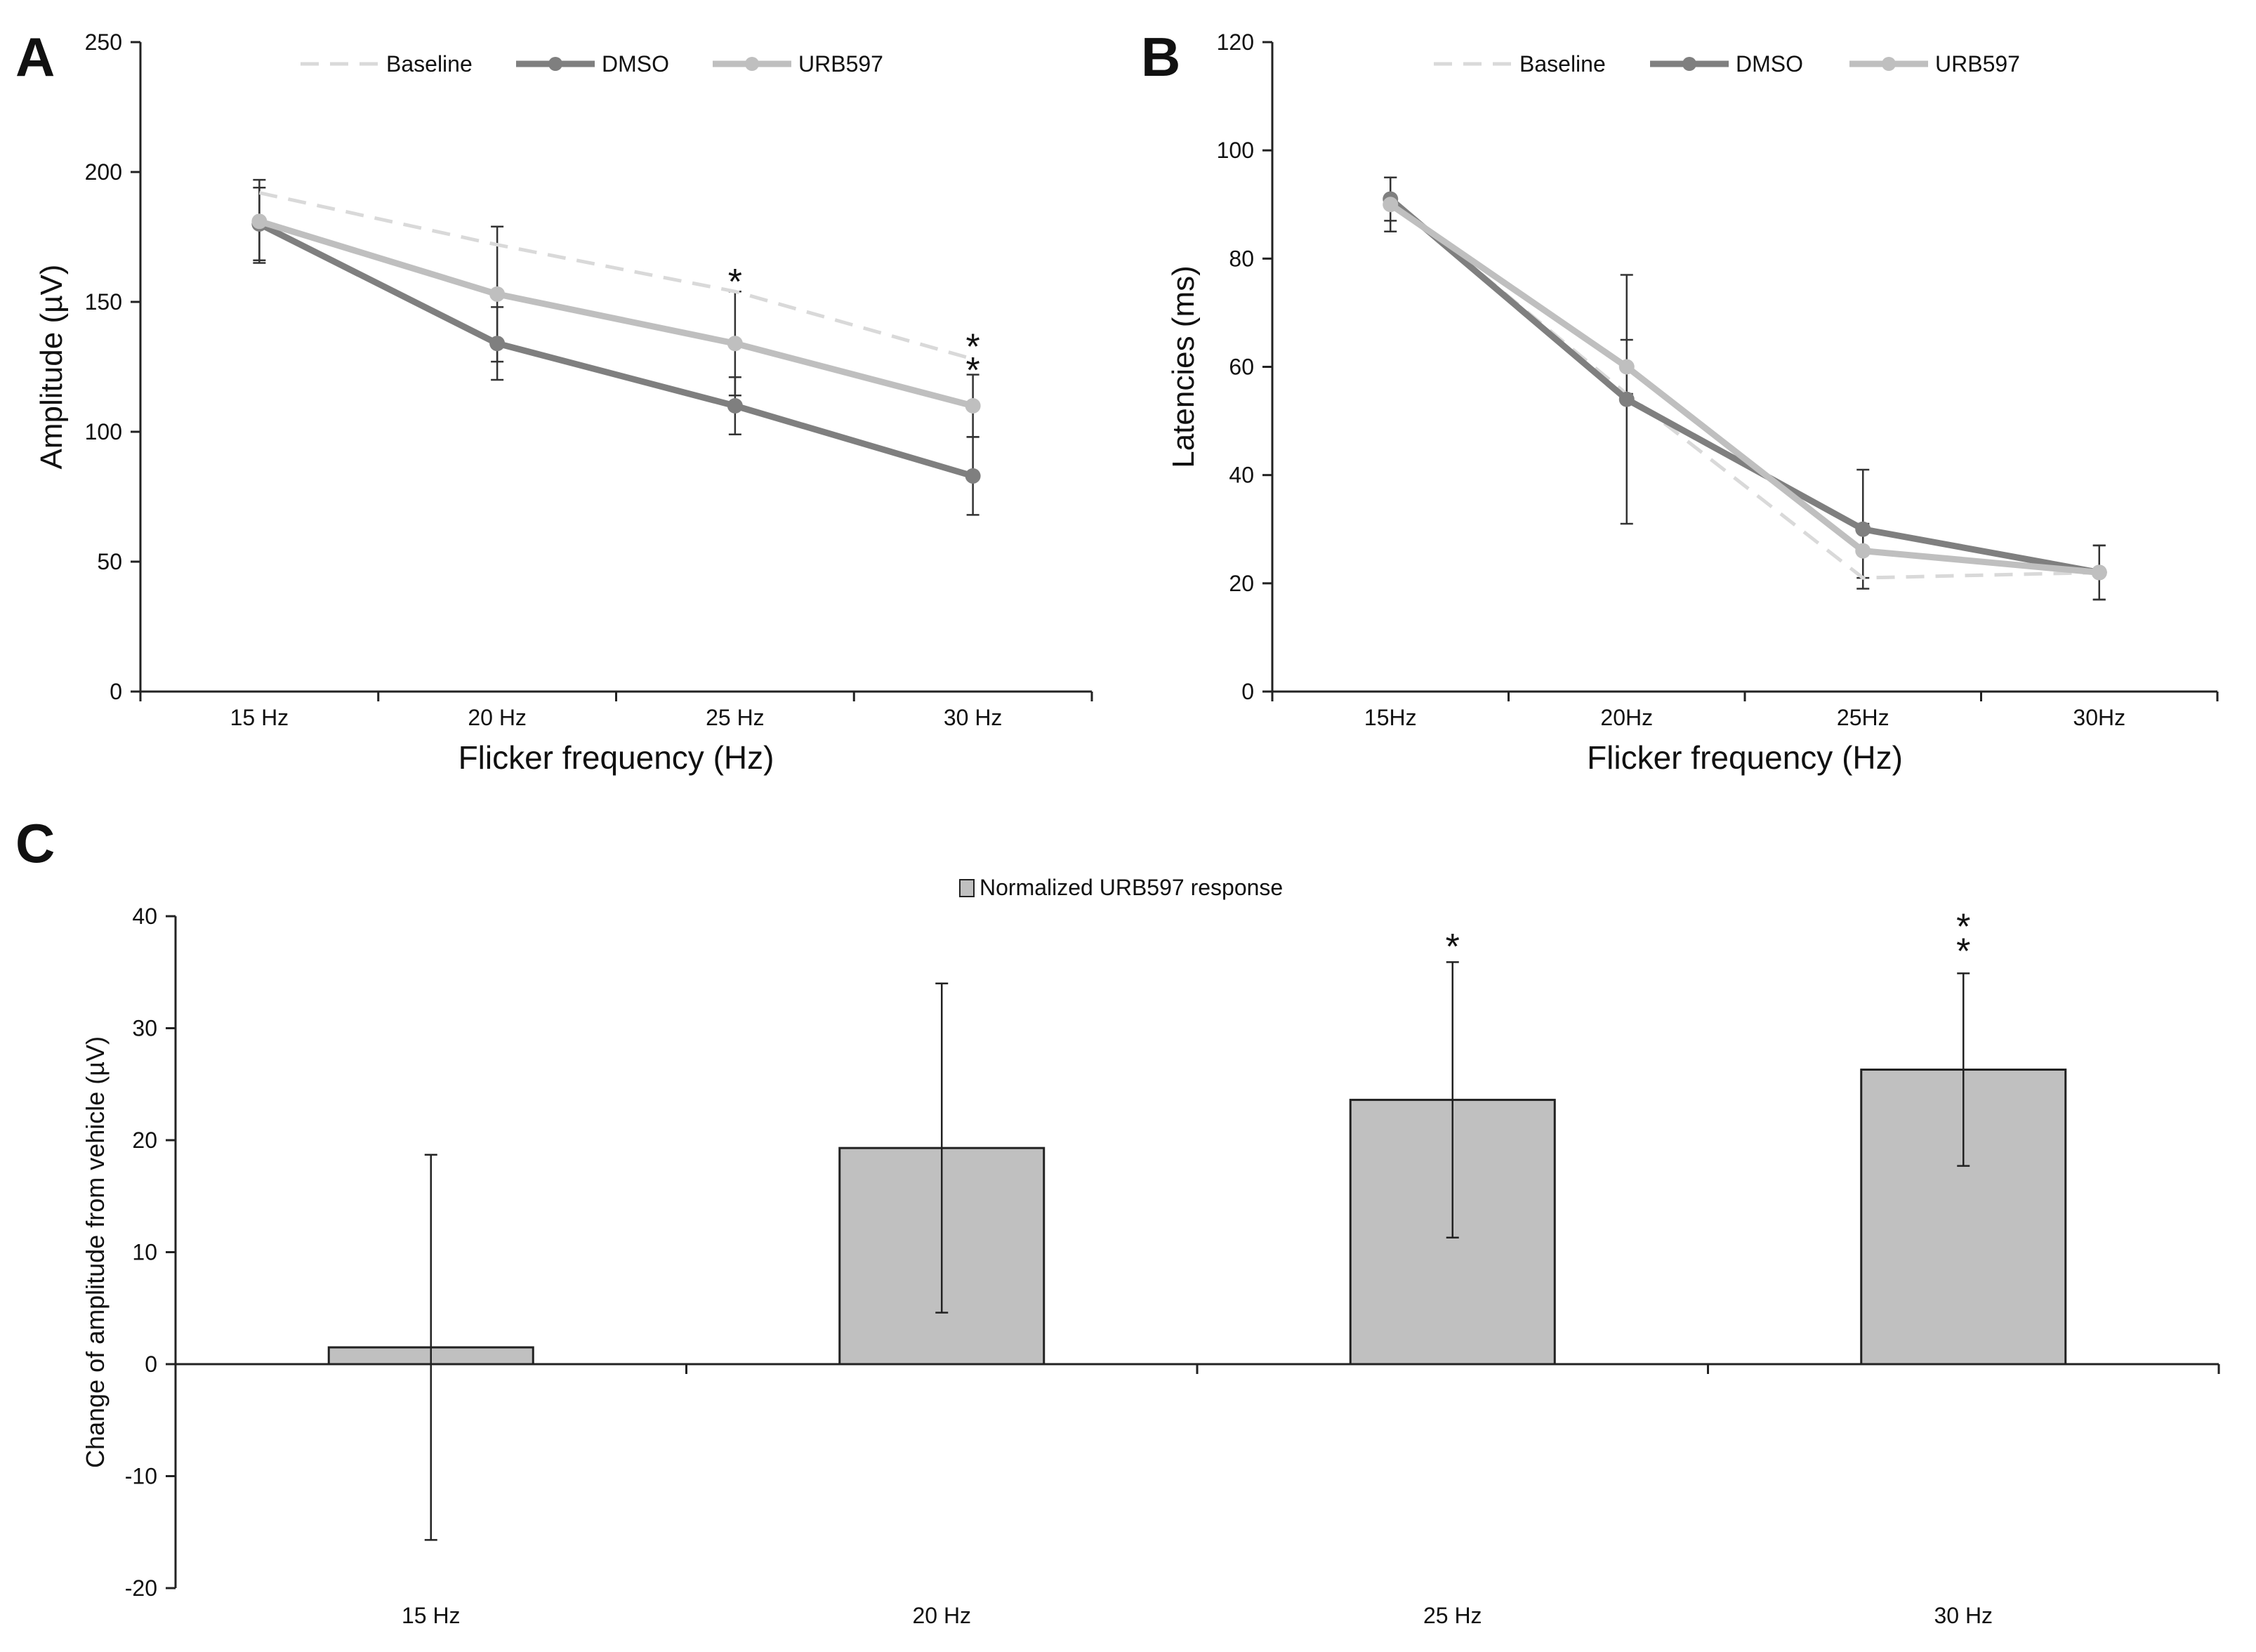 The image size is (2256, 1652). Describe the element at coordinates (144, 1252) in the screenshot. I see `y-tick-label: 10` at that location.